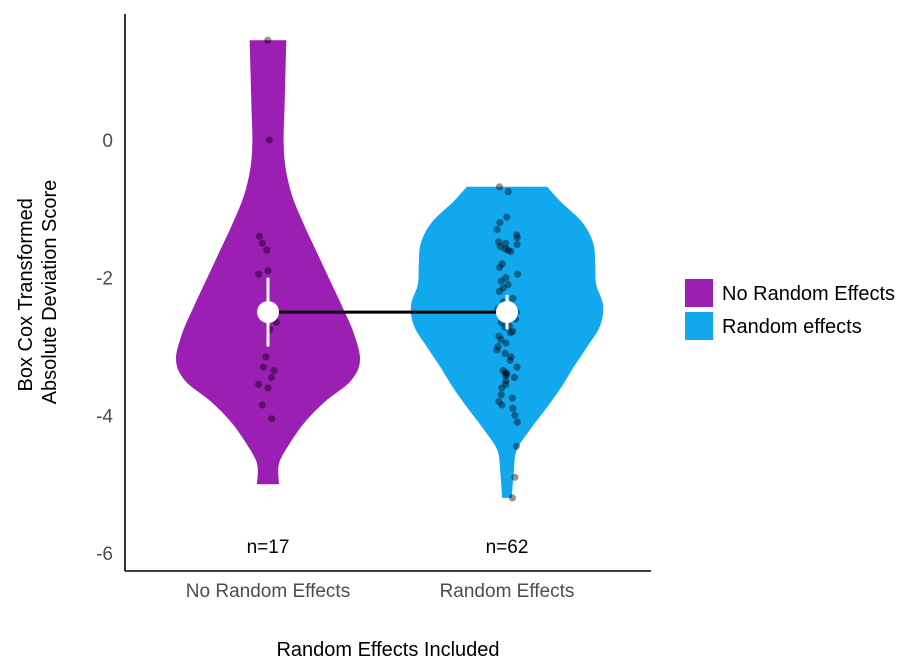  What do you see at coordinates (792, 327) in the screenshot?
I see `legend-label: Random effects` at bounding box center [792, 327].